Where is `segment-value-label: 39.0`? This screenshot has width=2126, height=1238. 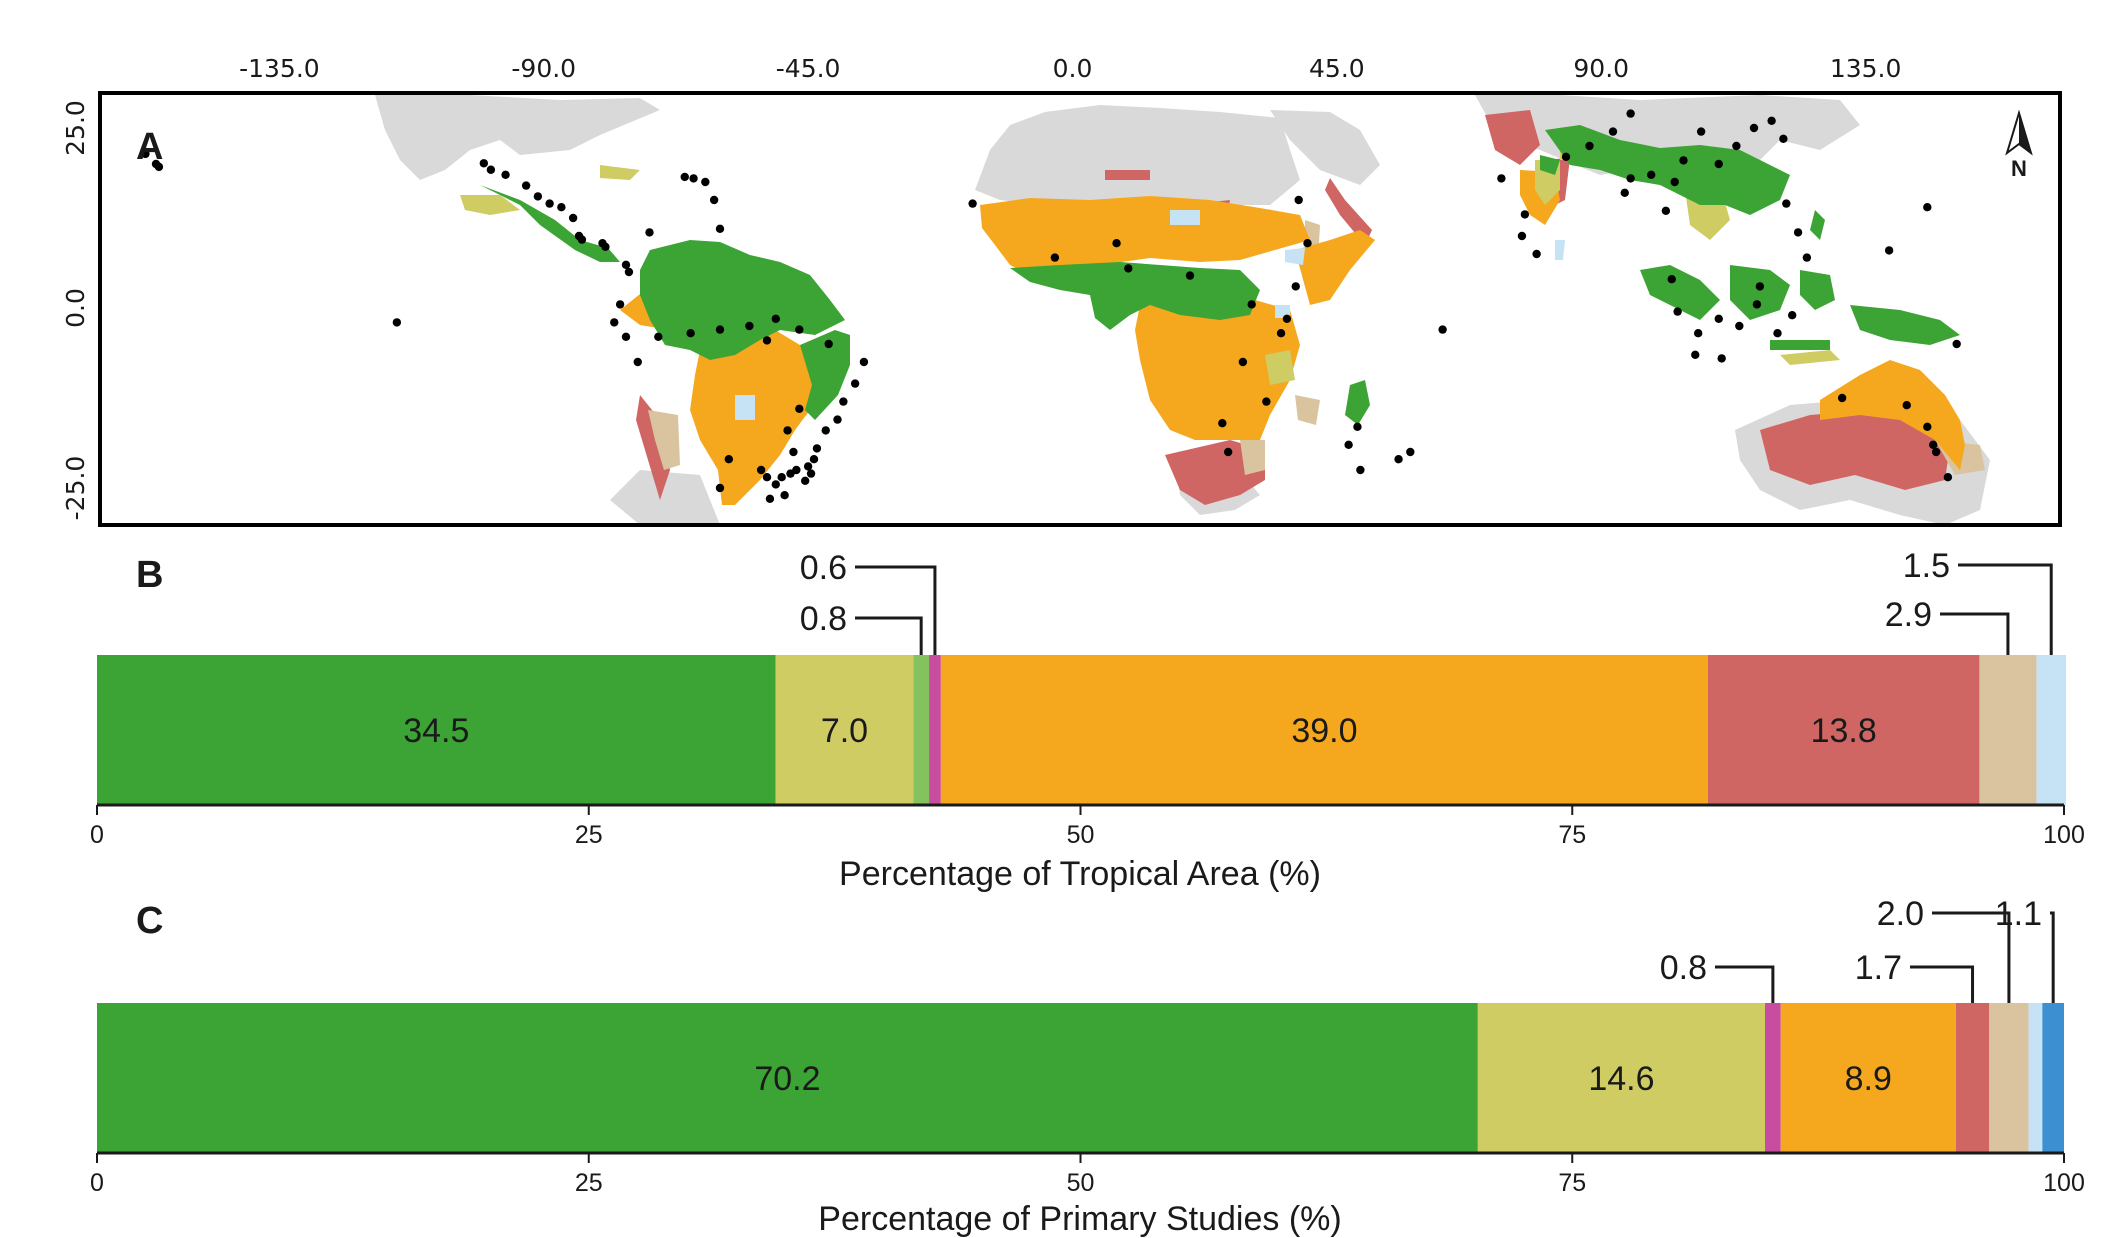 segment-value-label: 39.0 is located at coordinates (1324, 731).